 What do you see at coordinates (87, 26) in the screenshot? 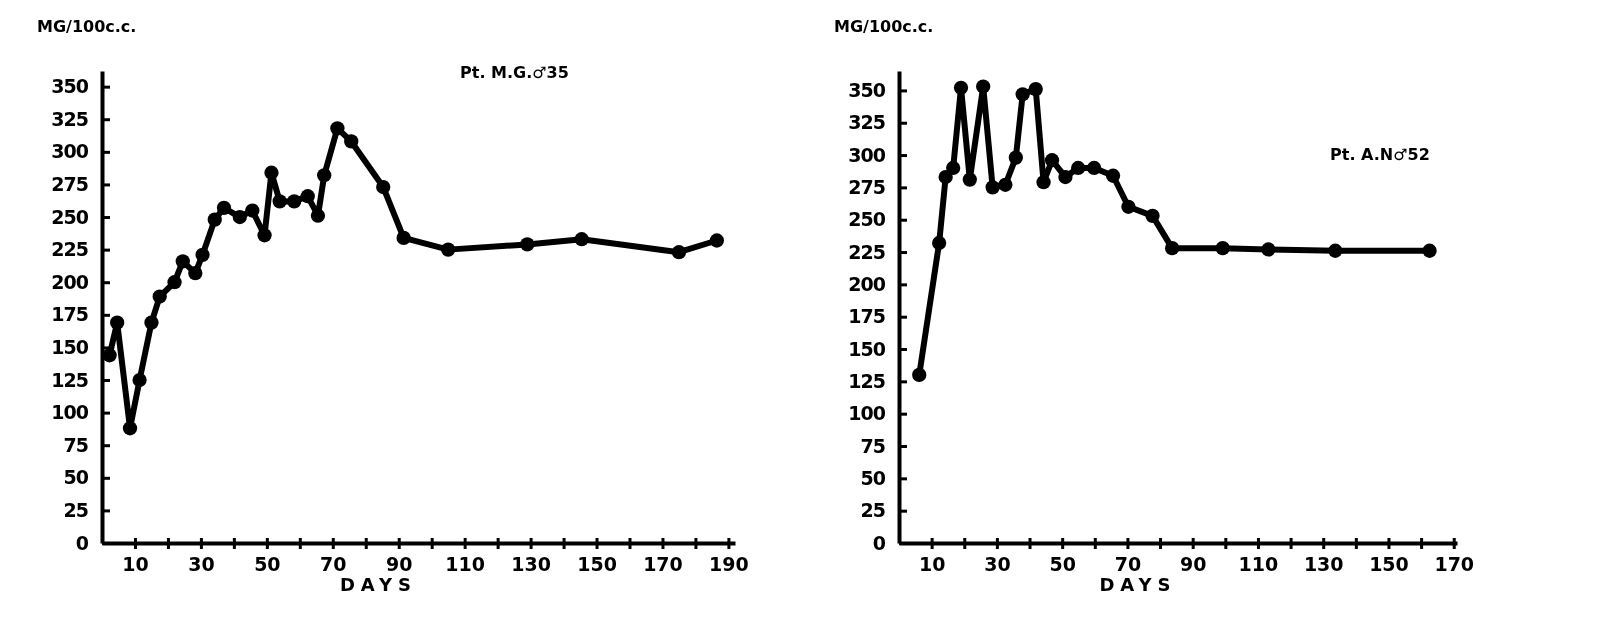
I see `y-axis-title: MG/100c.c.` at bounding box center [87, 26].